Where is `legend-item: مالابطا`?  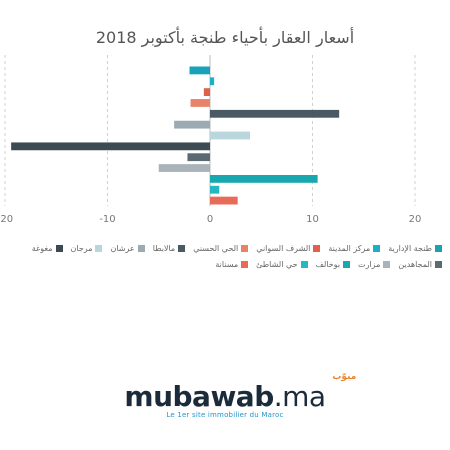 legend-item: مالابطا is located at coordinates (169, 248).